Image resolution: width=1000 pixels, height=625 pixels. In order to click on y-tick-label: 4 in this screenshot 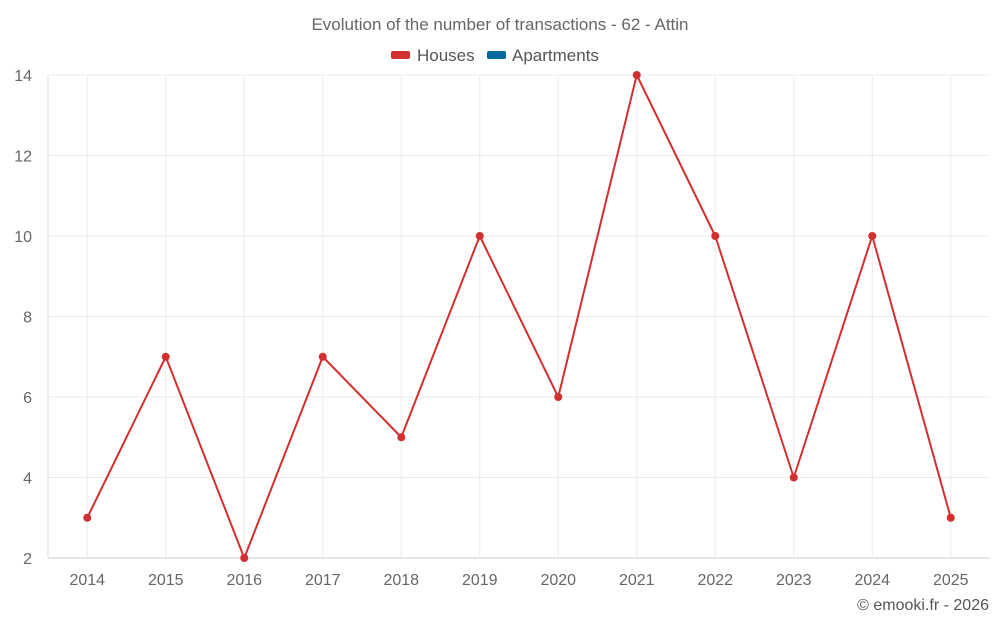, I will do `click(27, 479)`.